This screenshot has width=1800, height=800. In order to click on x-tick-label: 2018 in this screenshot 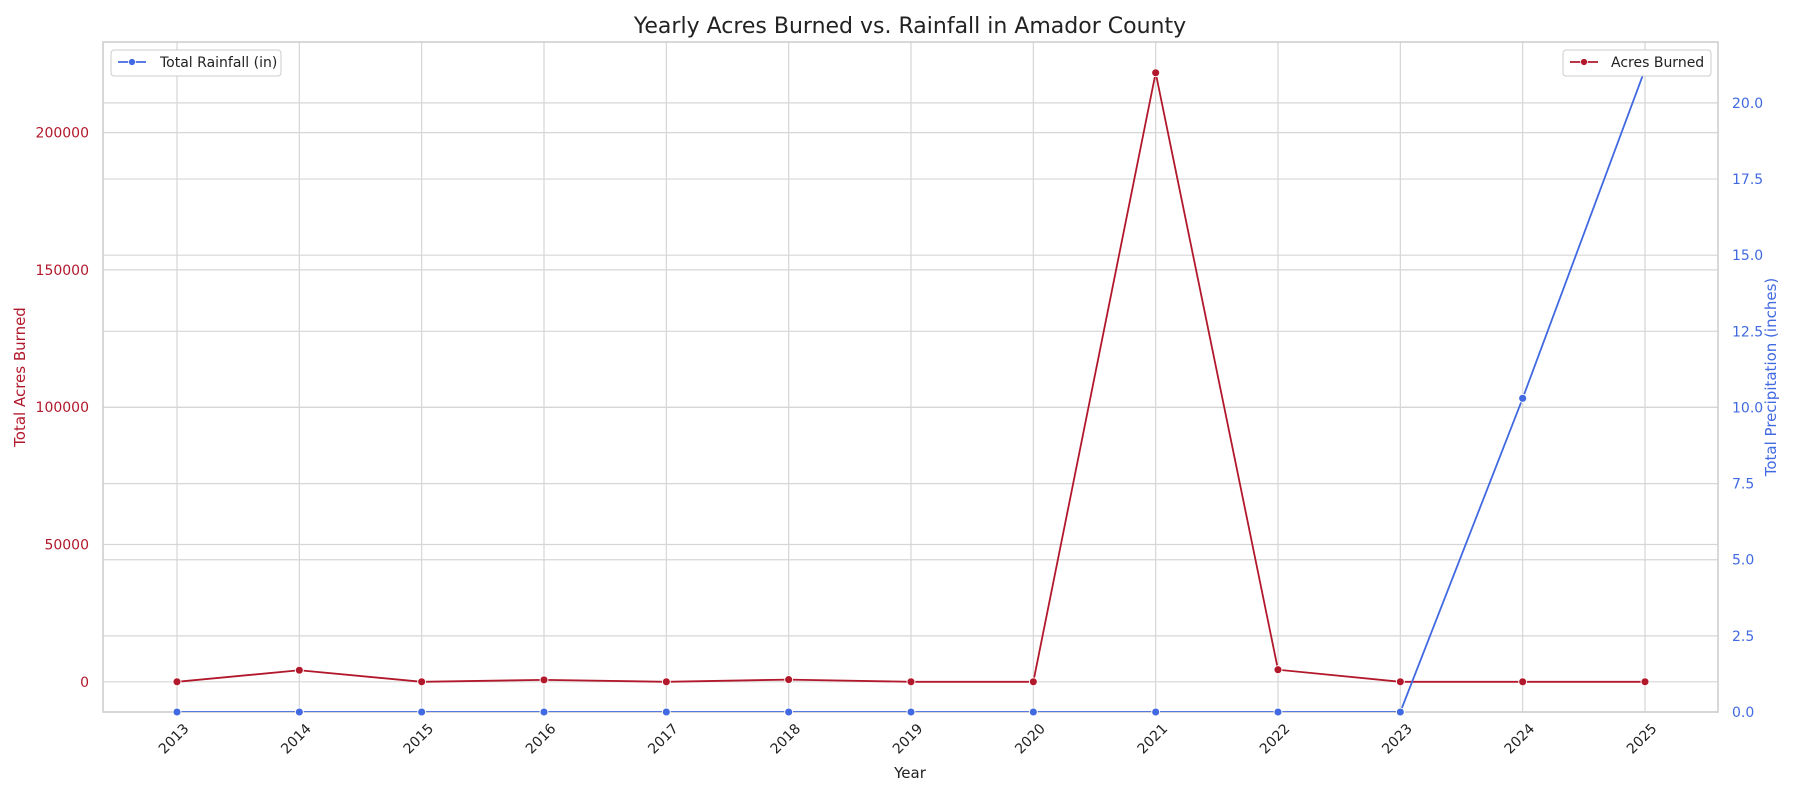, I will do `click(786, 739)`.